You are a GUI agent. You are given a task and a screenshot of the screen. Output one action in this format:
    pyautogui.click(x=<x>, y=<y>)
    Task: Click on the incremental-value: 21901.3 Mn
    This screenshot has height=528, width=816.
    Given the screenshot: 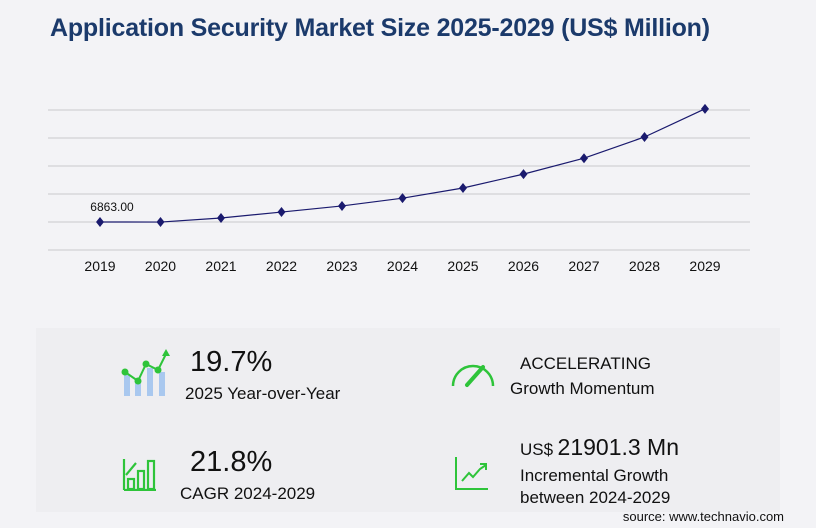 What is the action you would take?
    pyautogui.click(x=618, y=447)
    